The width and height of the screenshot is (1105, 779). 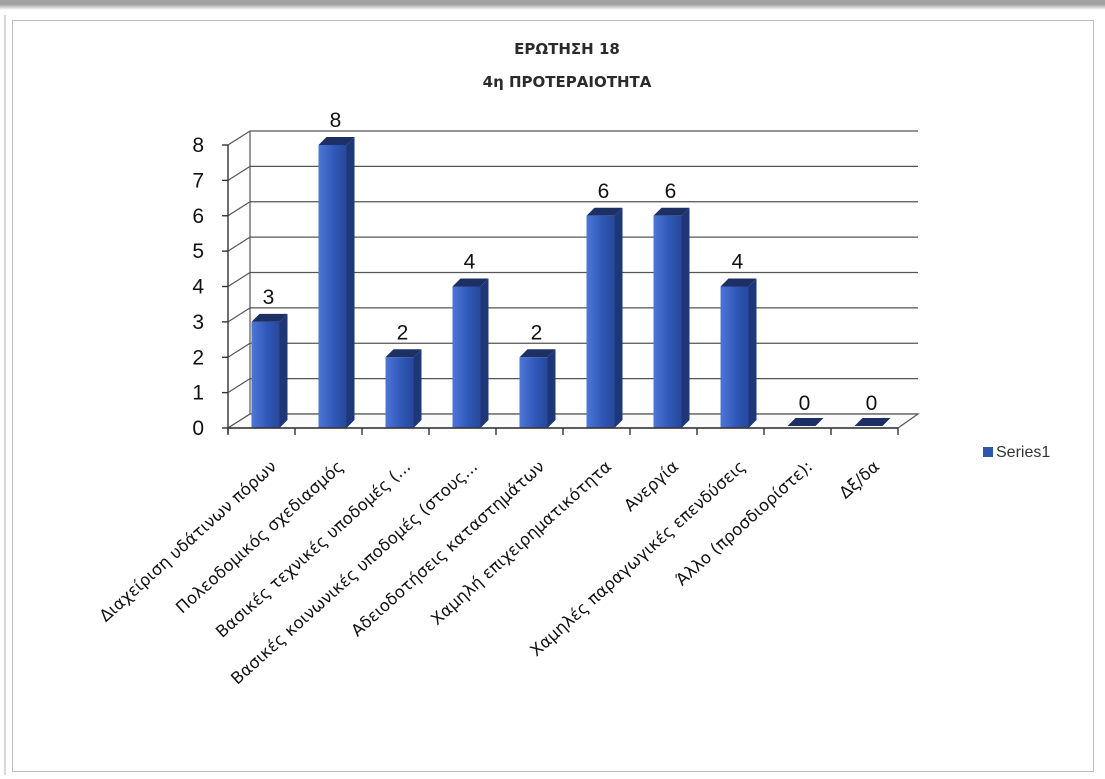 What do you see at coordinates (651, 486) in the screenshot?
I see `x-category-label: Ανεργία` at bounding box center [651, 486].